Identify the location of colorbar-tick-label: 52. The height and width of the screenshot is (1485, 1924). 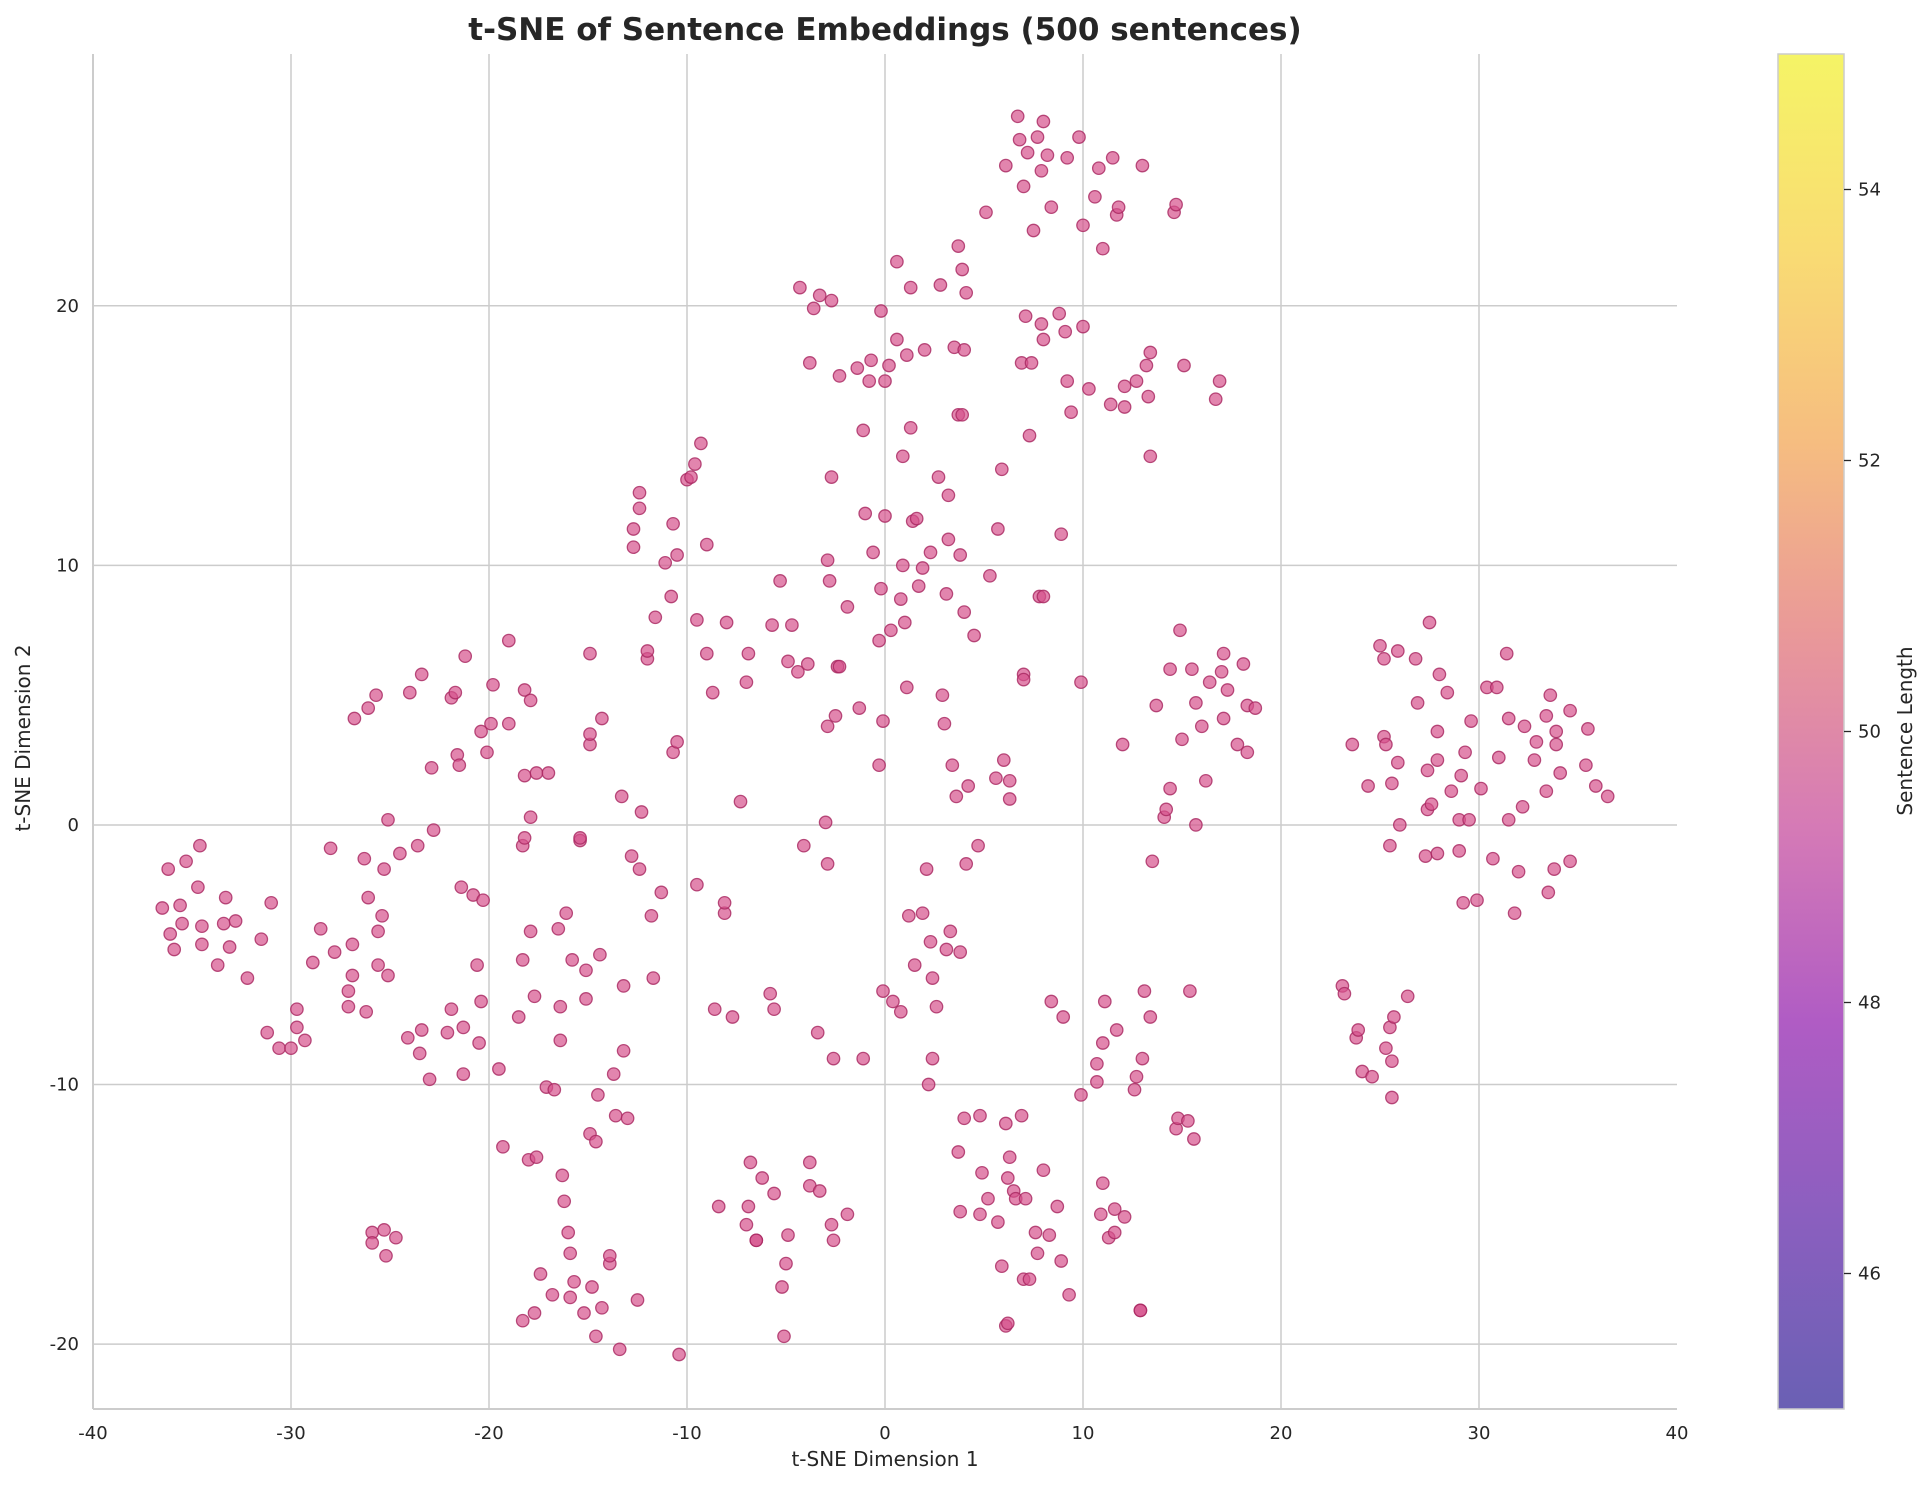
(1869, 461).